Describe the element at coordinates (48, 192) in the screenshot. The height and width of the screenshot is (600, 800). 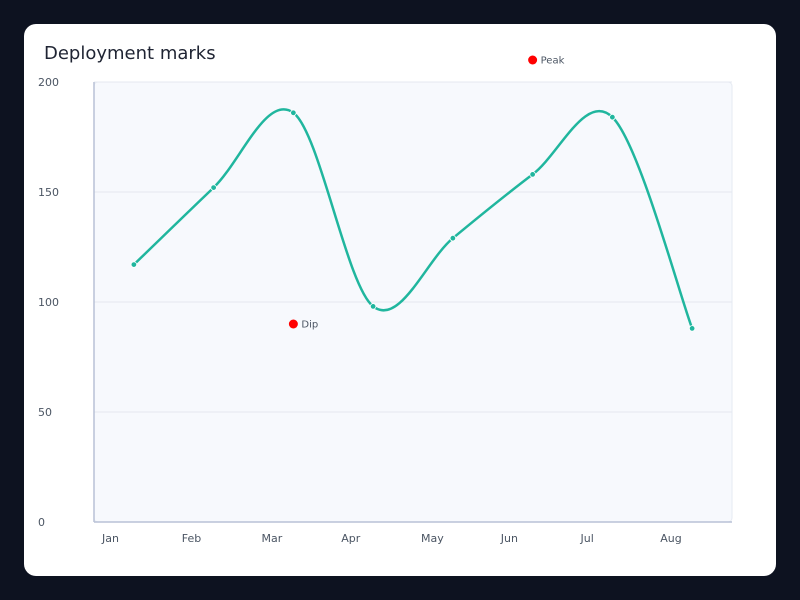
I see `y-tick-label: 150` at that location.